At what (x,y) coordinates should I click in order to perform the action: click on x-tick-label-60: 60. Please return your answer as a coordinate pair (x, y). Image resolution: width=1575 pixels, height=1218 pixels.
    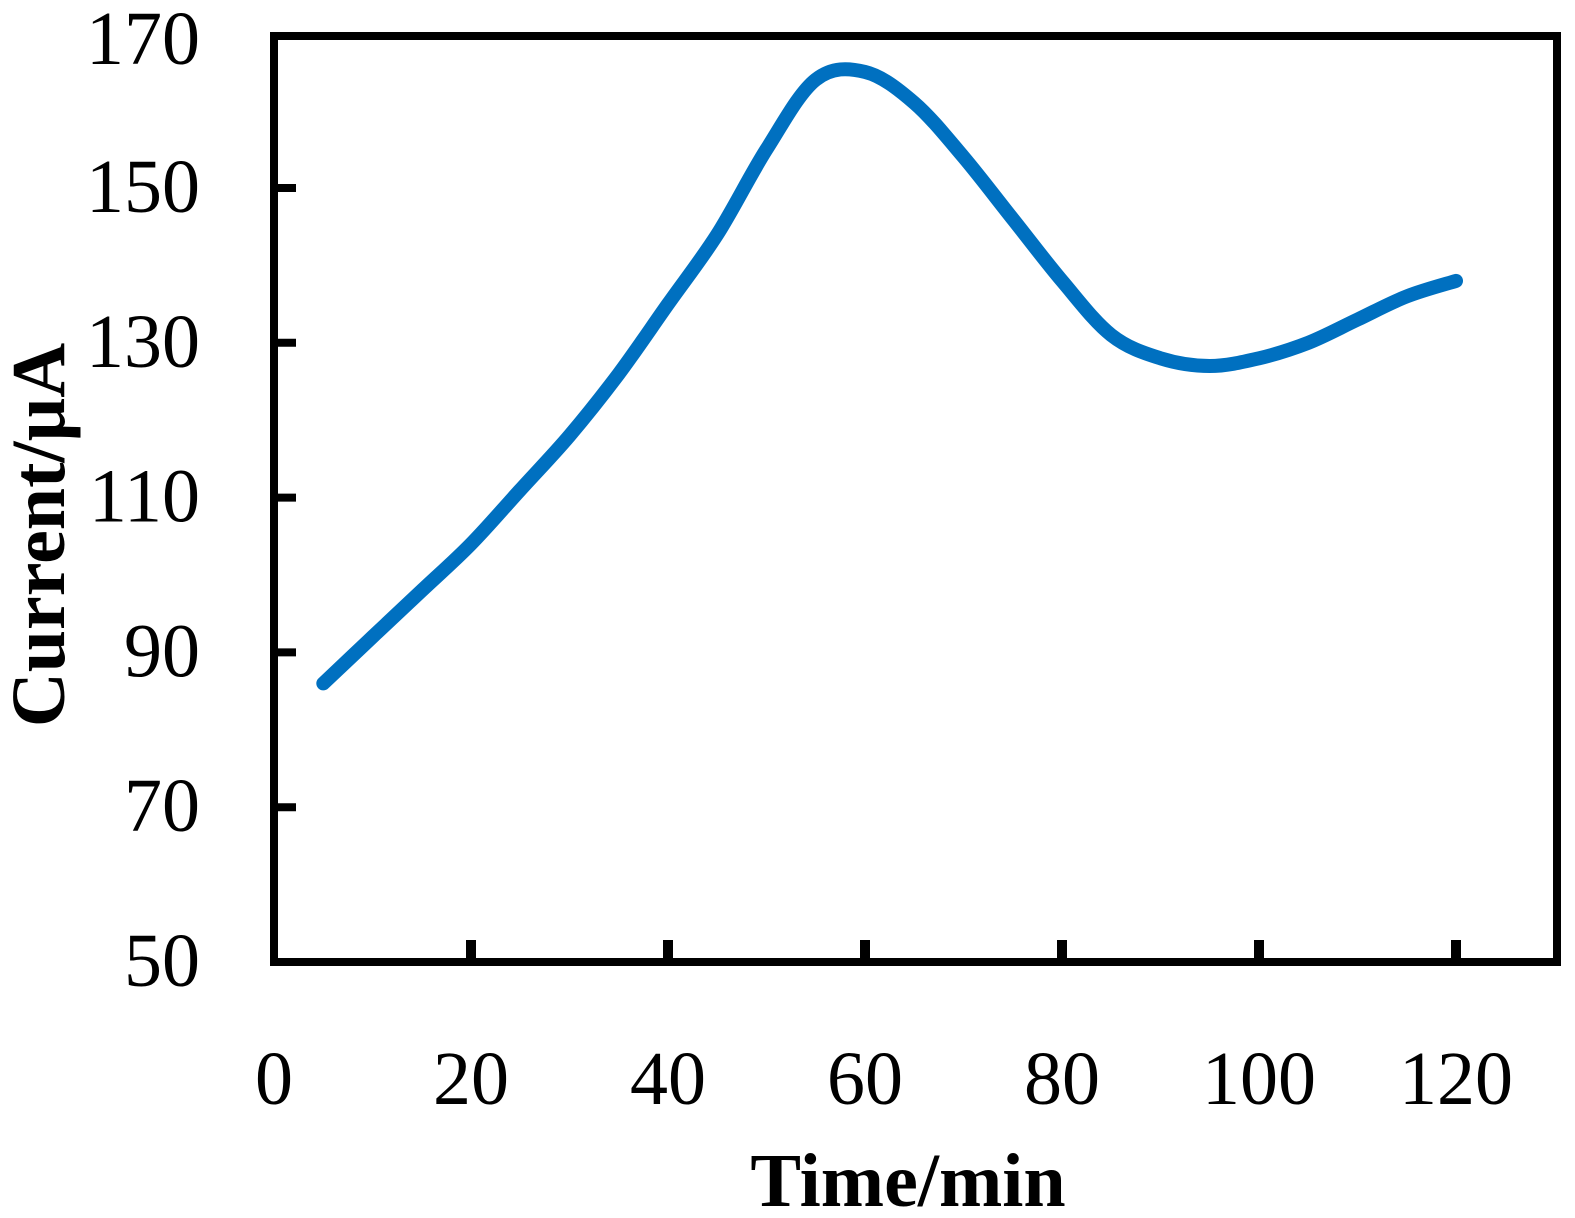
    Looking at the image, I should click on (865, 1079).